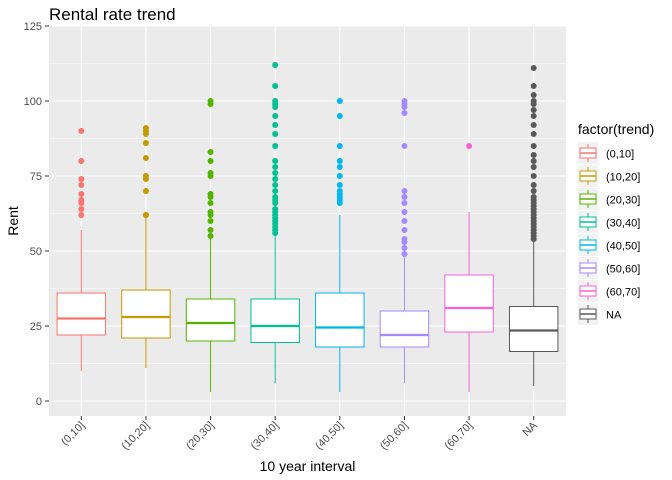 This screenshot has height=480, width=672. Describe the element at coordinates (620, 155) in the screenshot. I see `legend-label: (0,10]` at that location.